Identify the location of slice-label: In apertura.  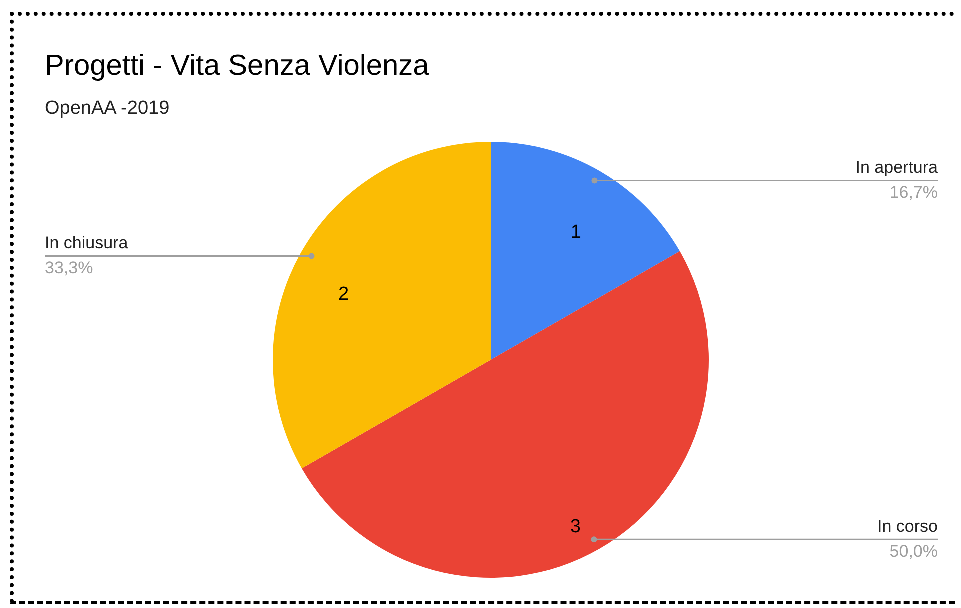
(897, 167).